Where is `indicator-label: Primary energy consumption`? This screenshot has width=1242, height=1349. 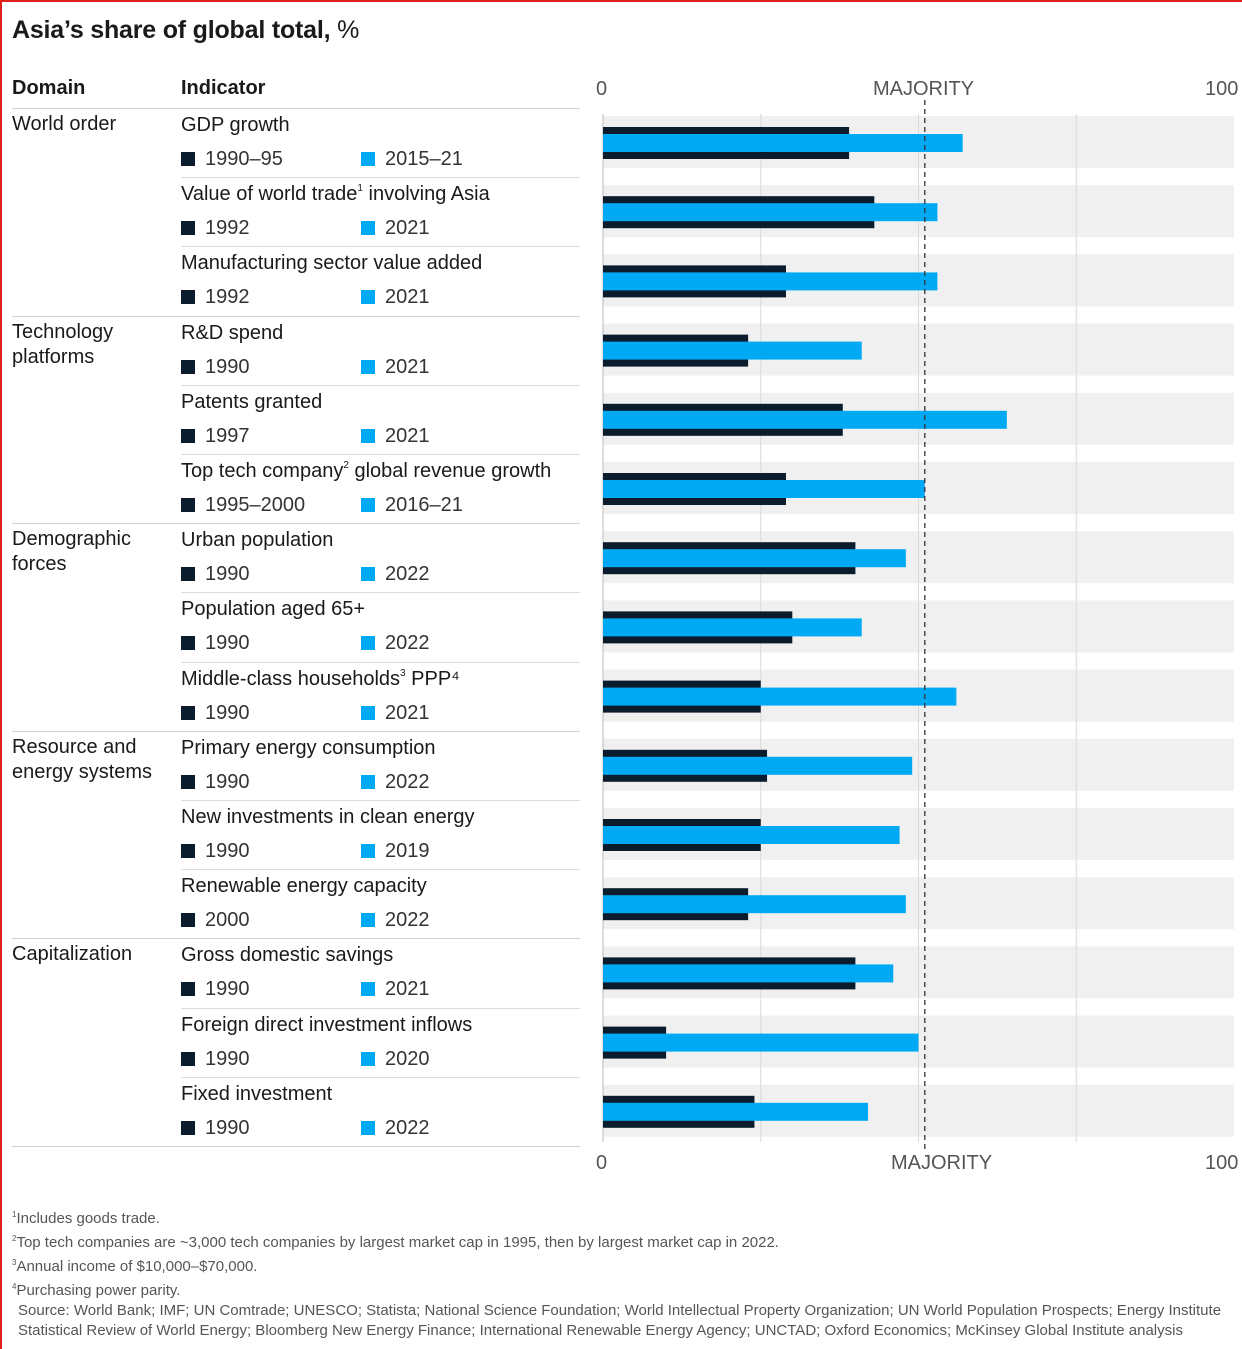
indicator-label: Primary energy consumption is located at coordinates (308, 747).